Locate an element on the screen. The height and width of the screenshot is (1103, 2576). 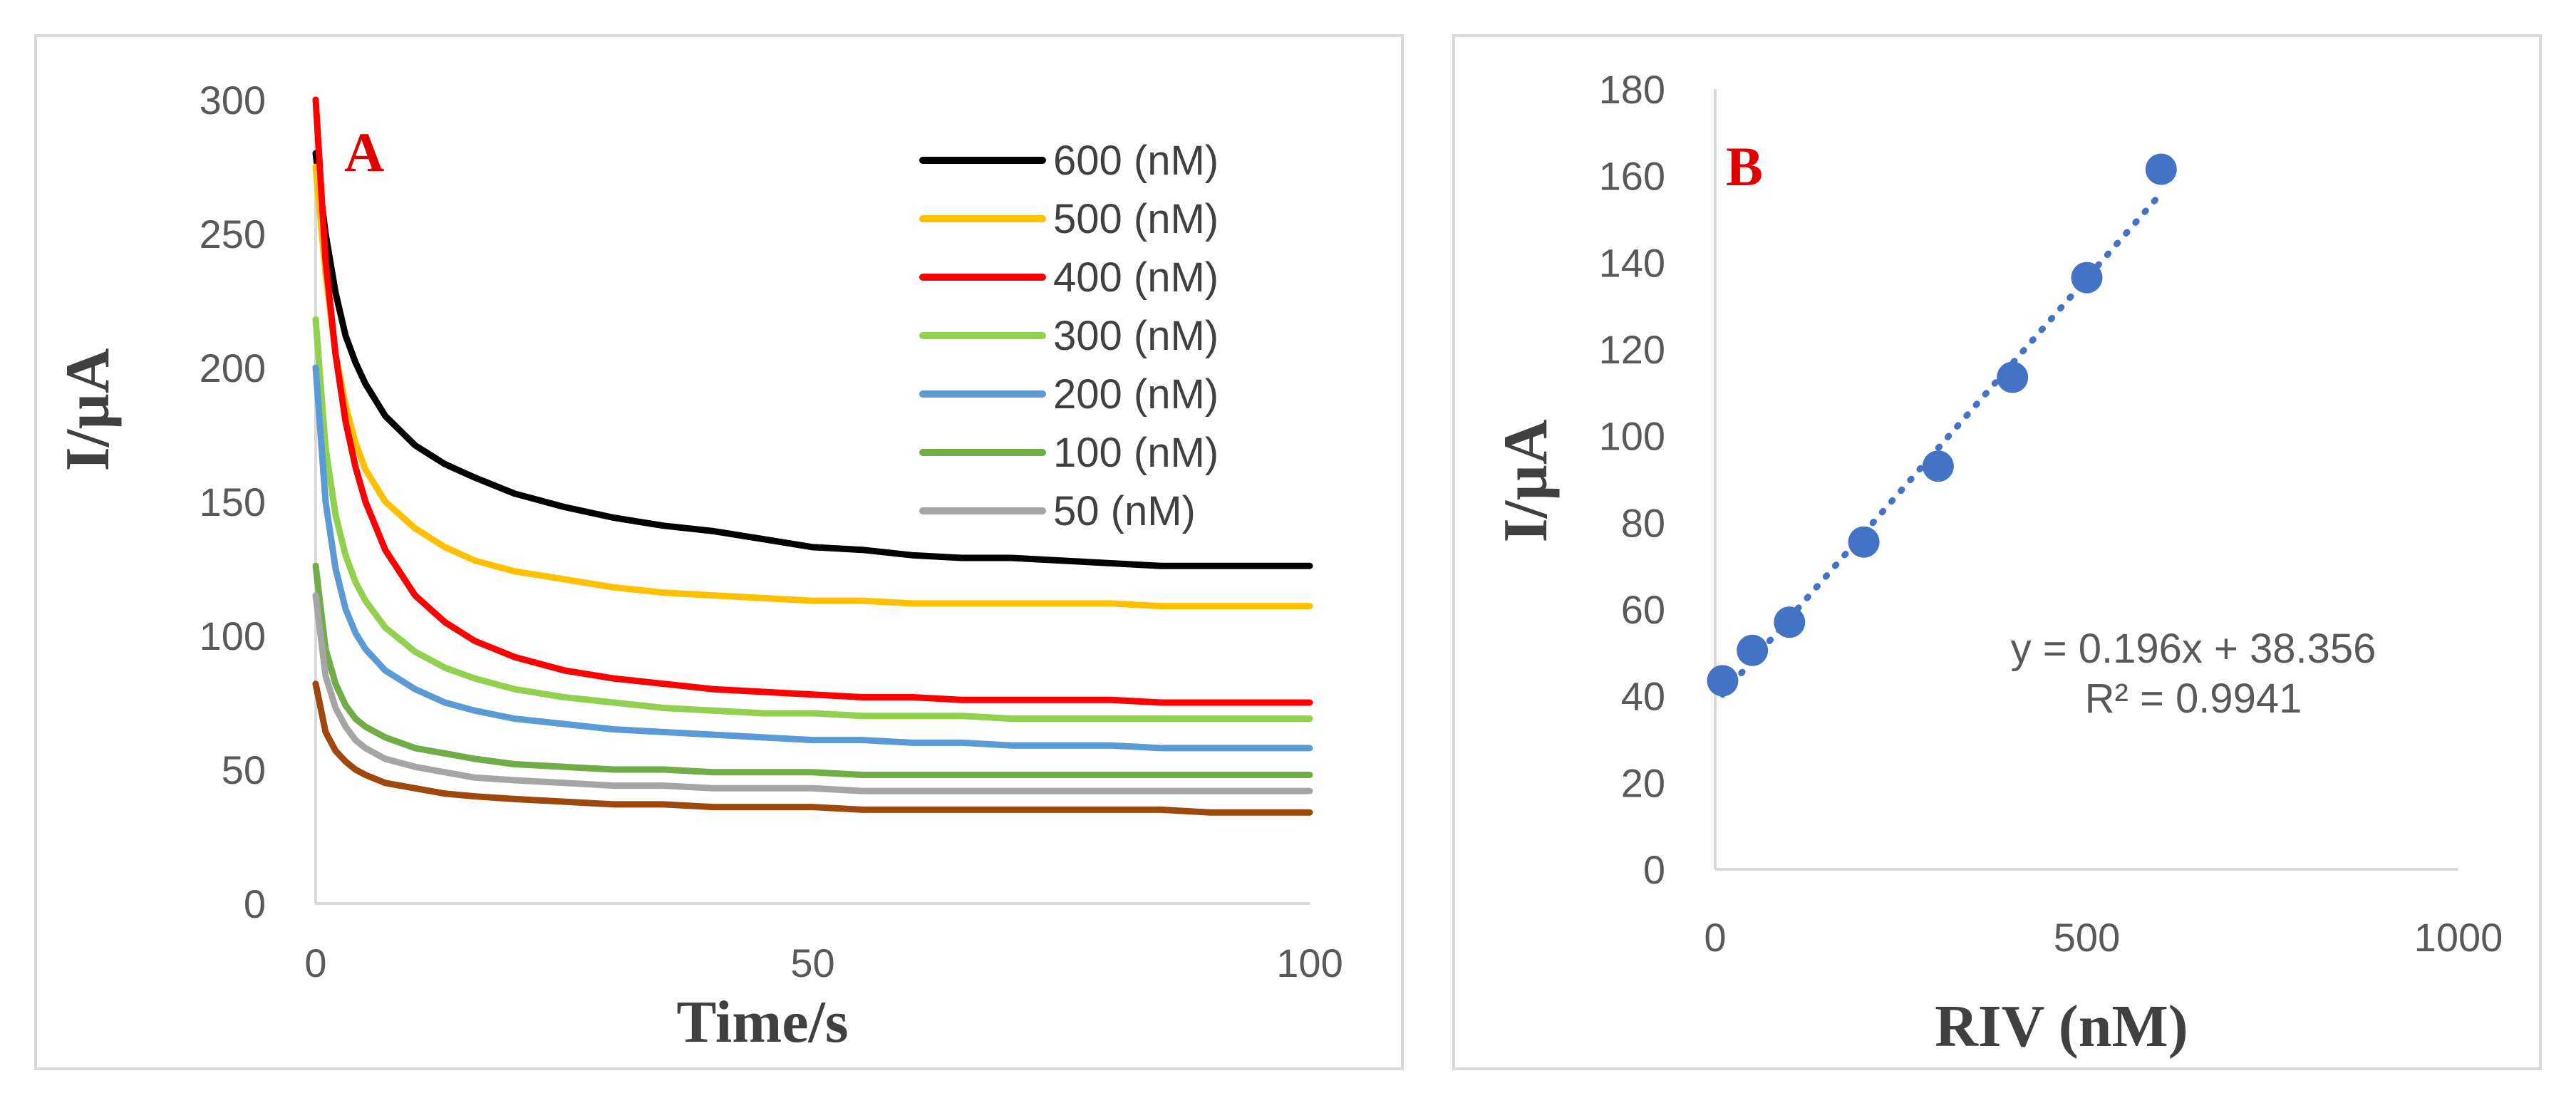
chart-a-x-tick-label: 50 is located at coordinates (812, 963).